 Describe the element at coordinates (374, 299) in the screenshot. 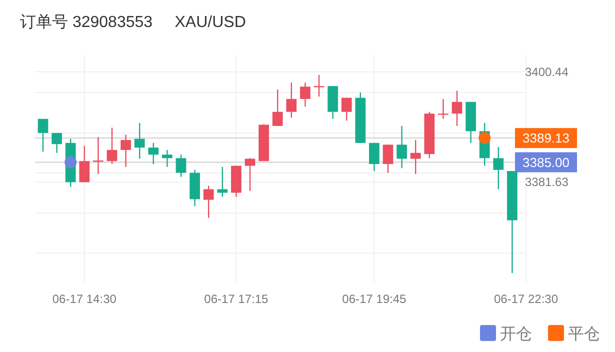

I see `x-tick-label: 06-17 19:45` at that location.